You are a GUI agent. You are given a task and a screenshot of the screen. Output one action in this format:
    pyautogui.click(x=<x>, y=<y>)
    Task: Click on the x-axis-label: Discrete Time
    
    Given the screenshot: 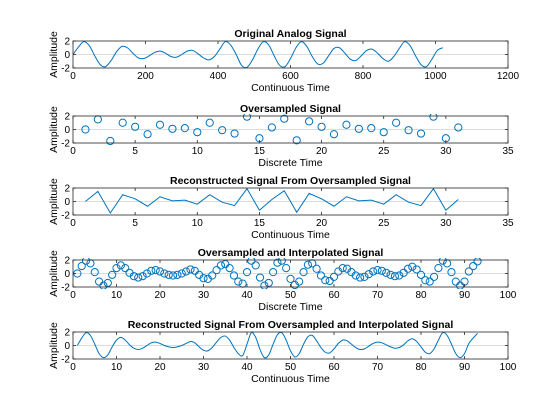 What is the action you would take?
    pyautogui.click(x=290, y=307)
    